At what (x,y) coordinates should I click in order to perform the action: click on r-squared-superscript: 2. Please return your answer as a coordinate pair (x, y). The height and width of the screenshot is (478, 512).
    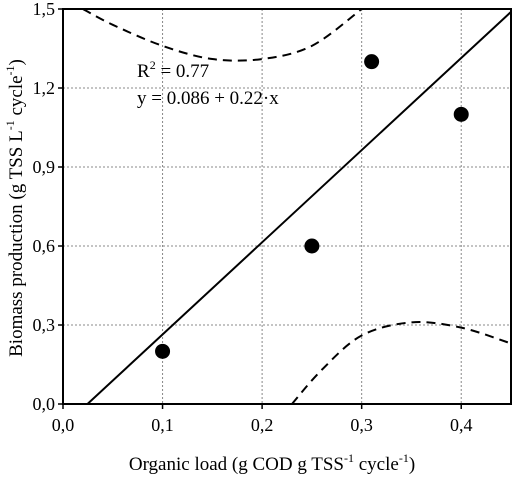
    Looking at the image, I should click on (153, 65).